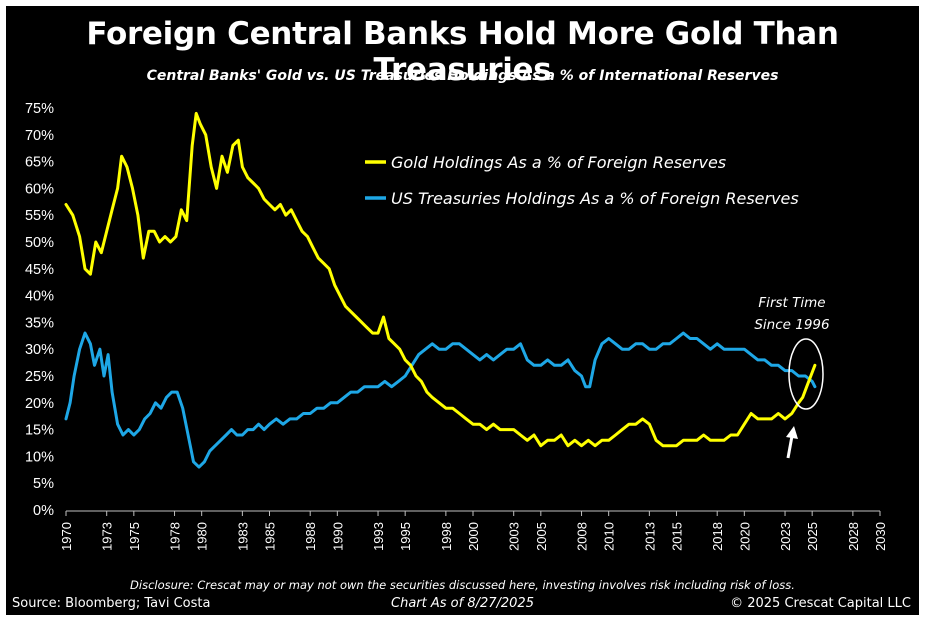  What do you see at coordinates (717, 536) in the screenshot?
I see `x-tick-label: 2018` at bounding box center [717, 536].